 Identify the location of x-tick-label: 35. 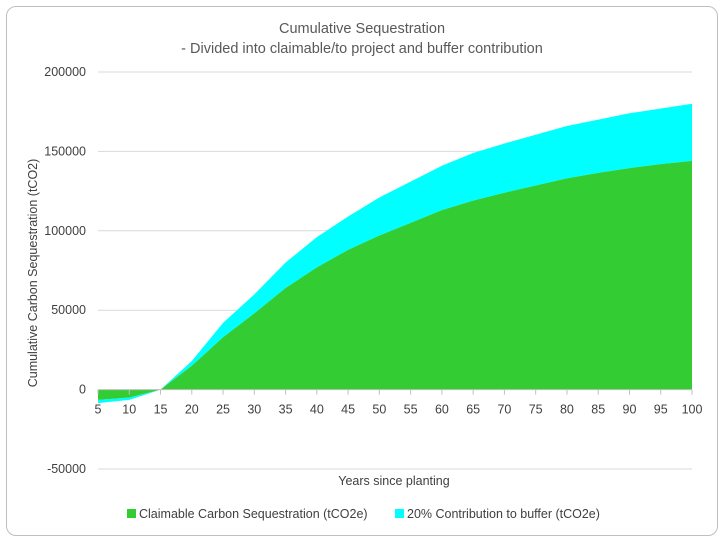
(286, 410).